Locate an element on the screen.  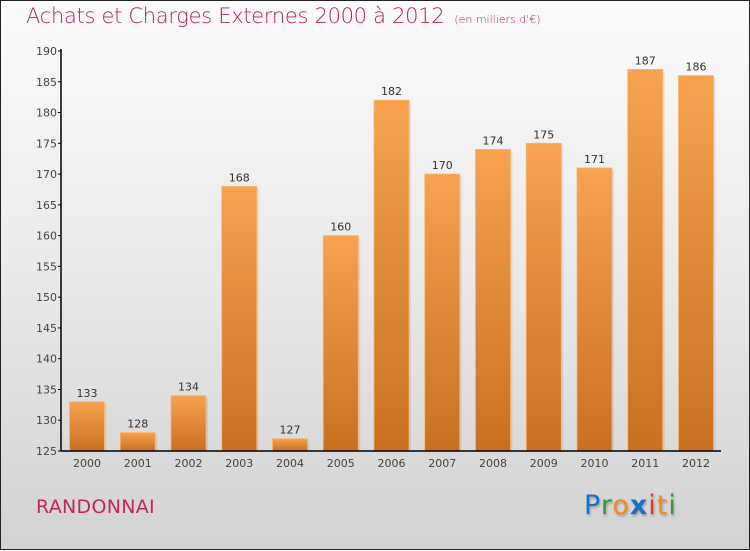
logo-letter: r is located at coordinates (606, 505).